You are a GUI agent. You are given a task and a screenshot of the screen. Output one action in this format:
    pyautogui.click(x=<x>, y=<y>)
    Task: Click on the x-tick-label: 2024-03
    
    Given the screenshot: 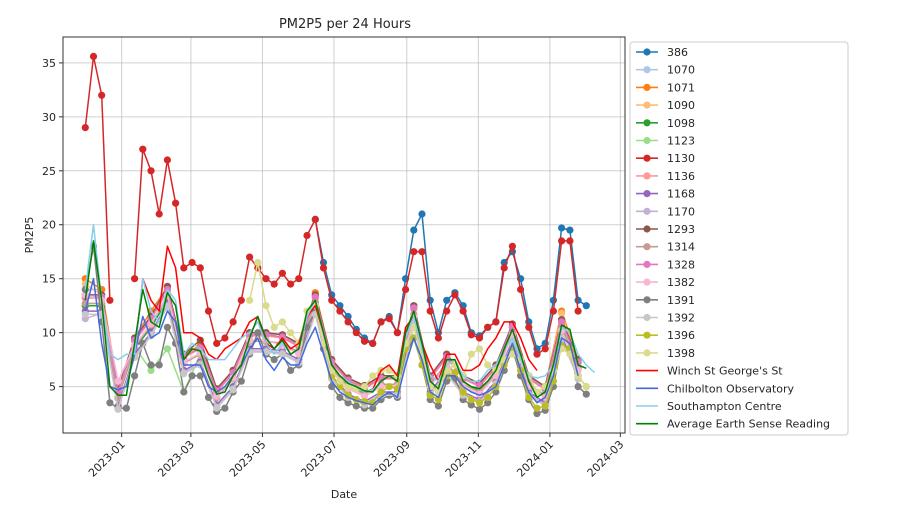 What is the action you would take?
    pyautogui.click(x=606, y=459)
    